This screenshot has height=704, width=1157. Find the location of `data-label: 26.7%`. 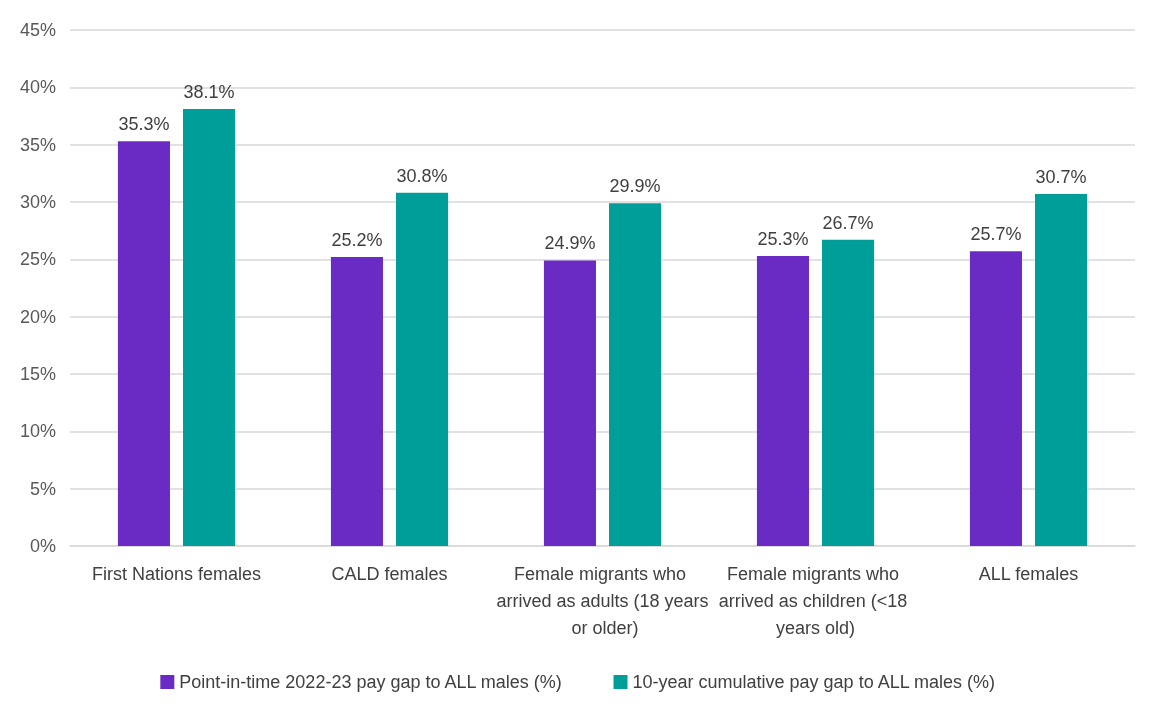

data-label: 26.7% is located at coordinates (848, 222).